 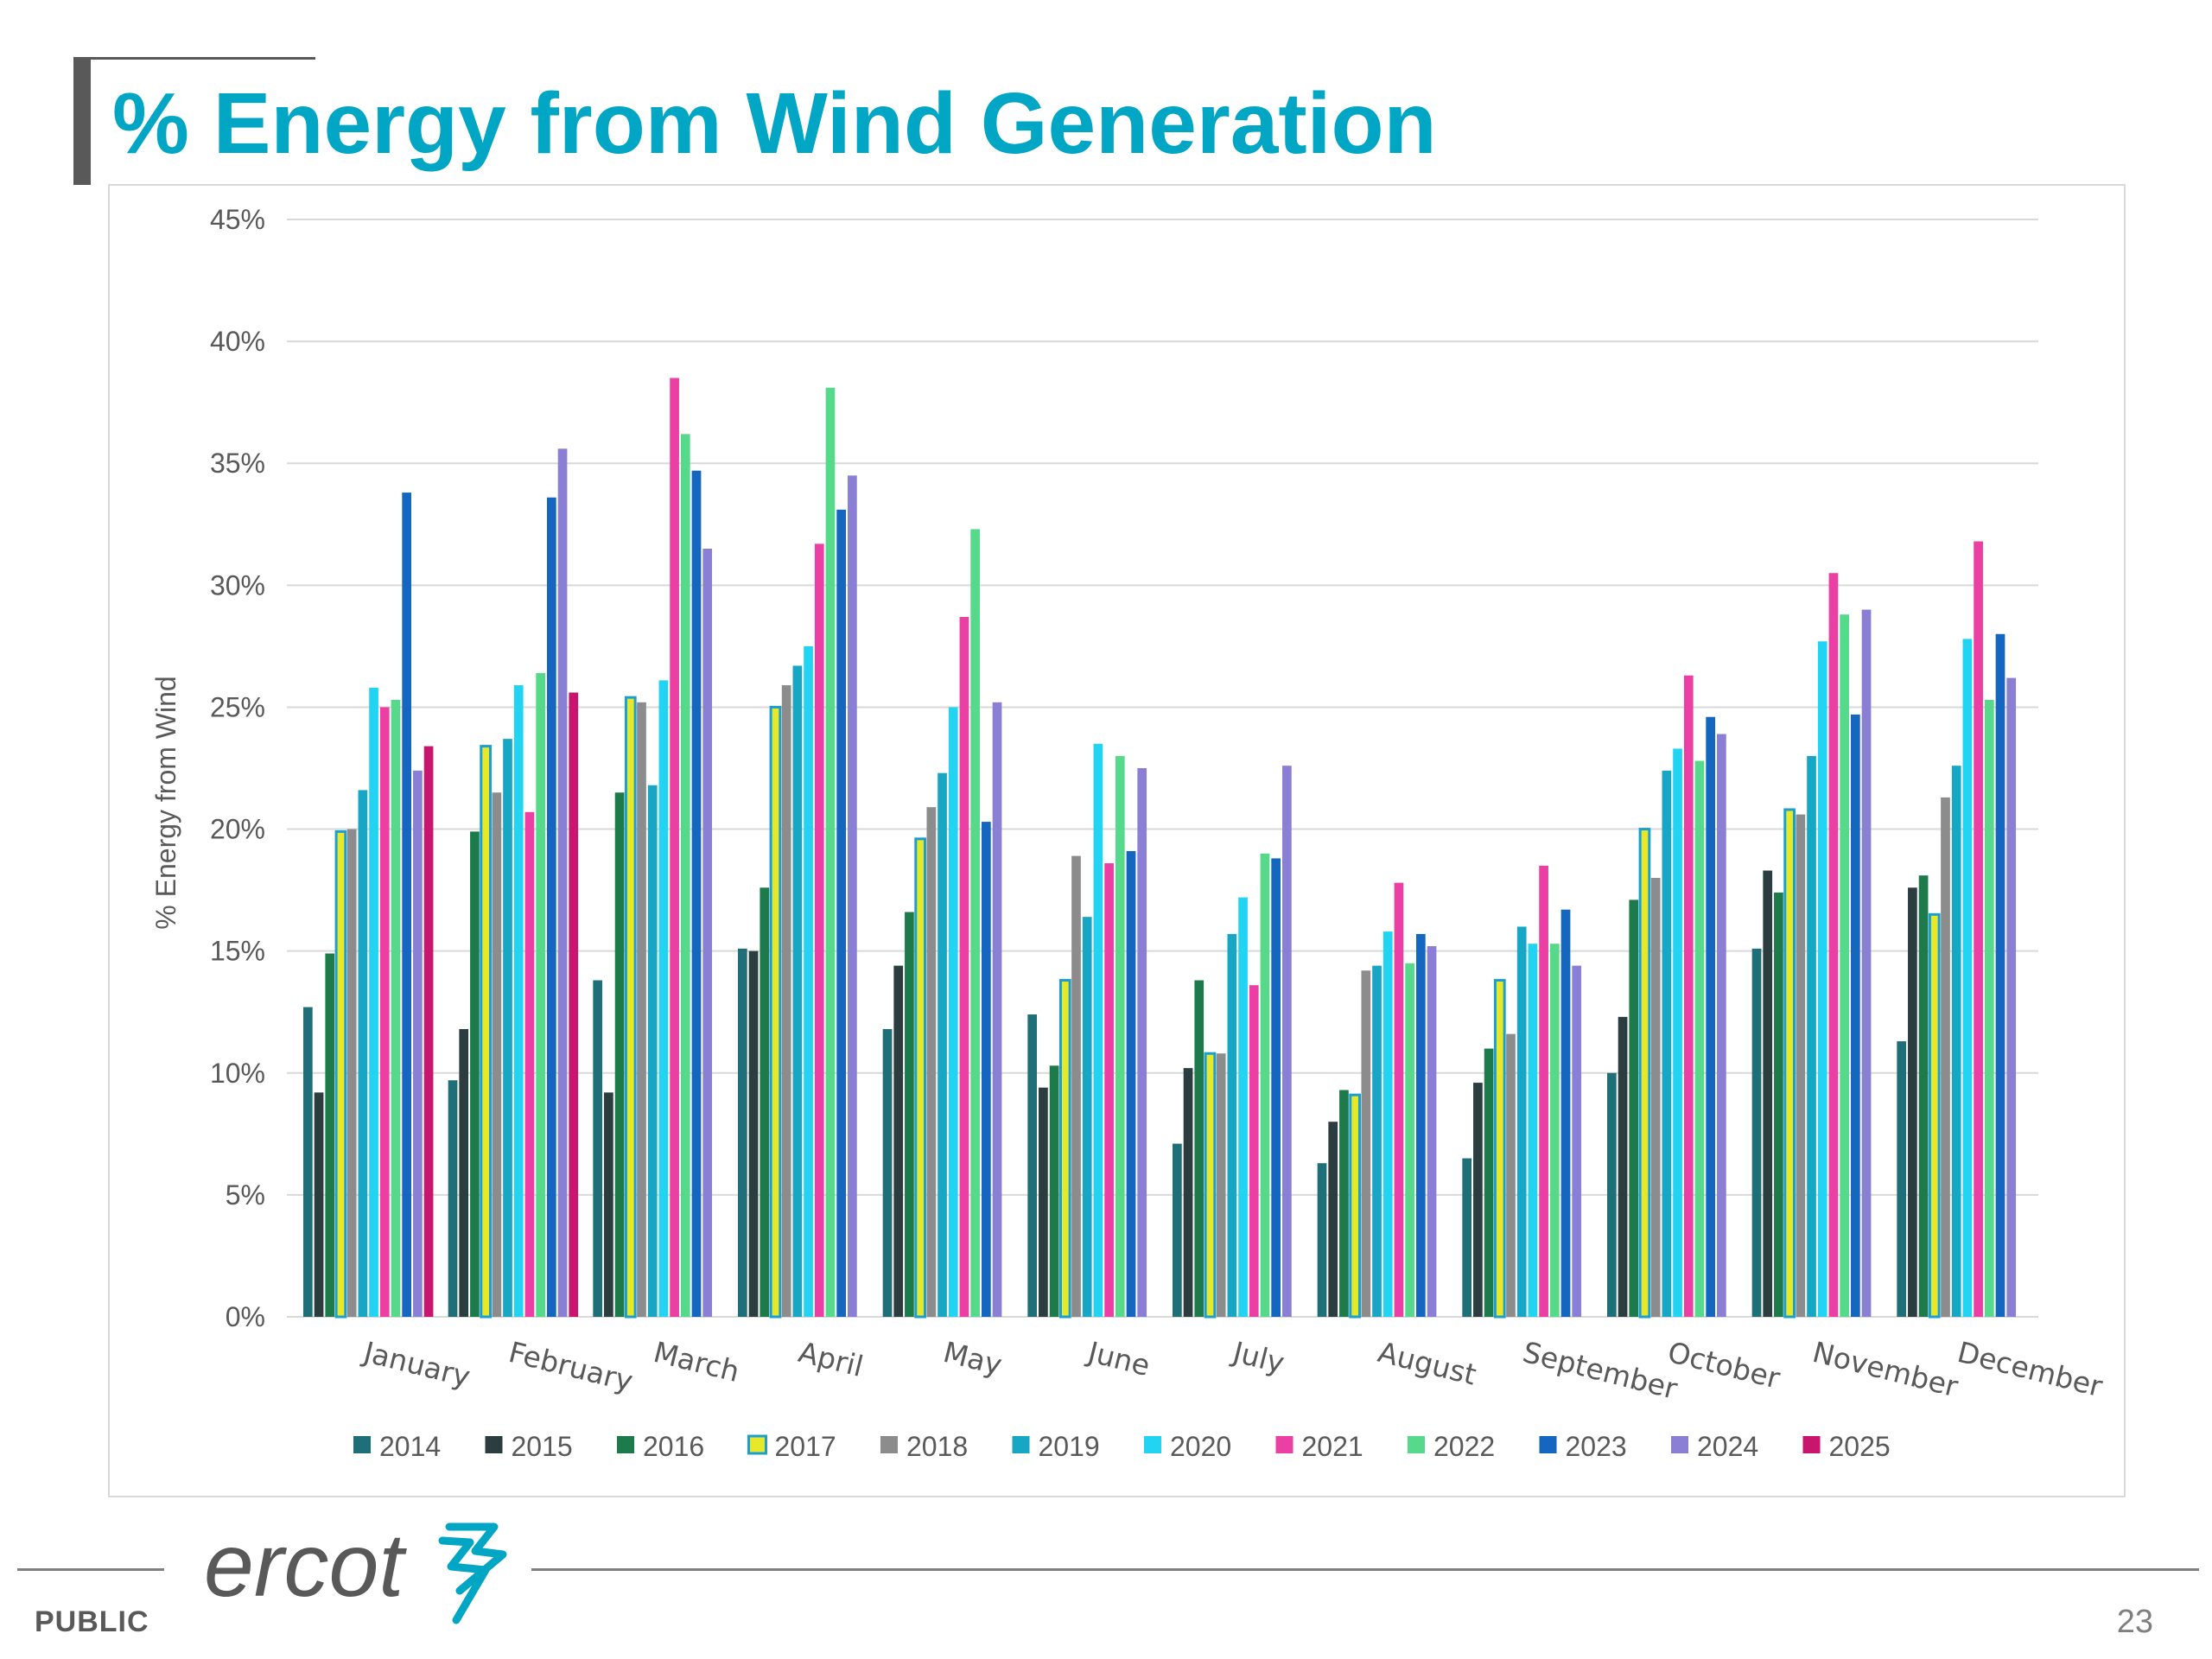 What do you see at coordinates (663, 998) in the screenshot?
I see `bar-2020-march` at bounding box center [663, 998].